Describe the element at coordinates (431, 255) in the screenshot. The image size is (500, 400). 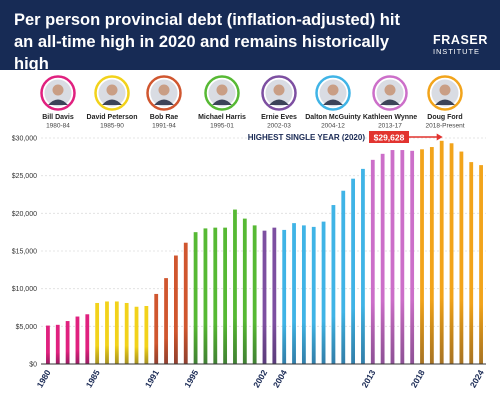
I see `bar-shade-2019` at that location.